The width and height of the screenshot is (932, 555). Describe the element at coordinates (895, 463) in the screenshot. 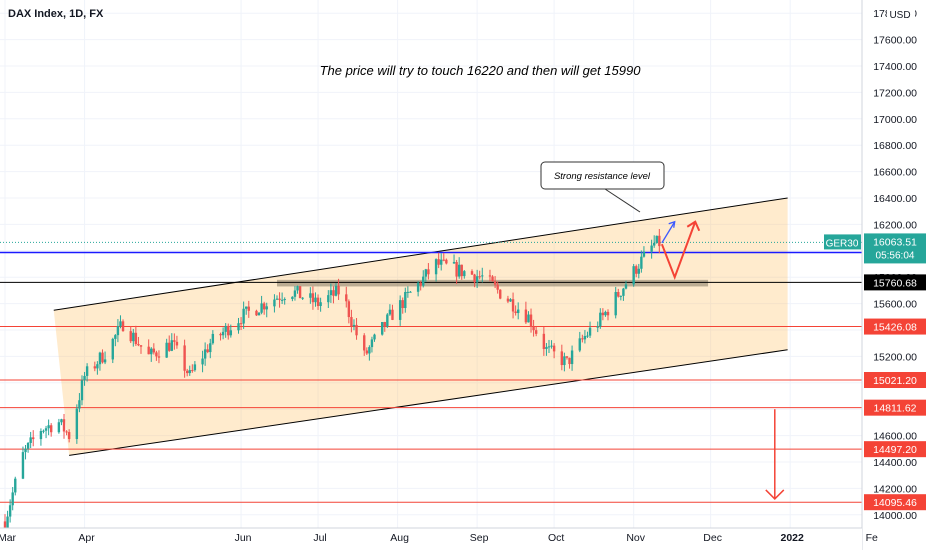

I see `price-tick-label: 14400.00` at that location.